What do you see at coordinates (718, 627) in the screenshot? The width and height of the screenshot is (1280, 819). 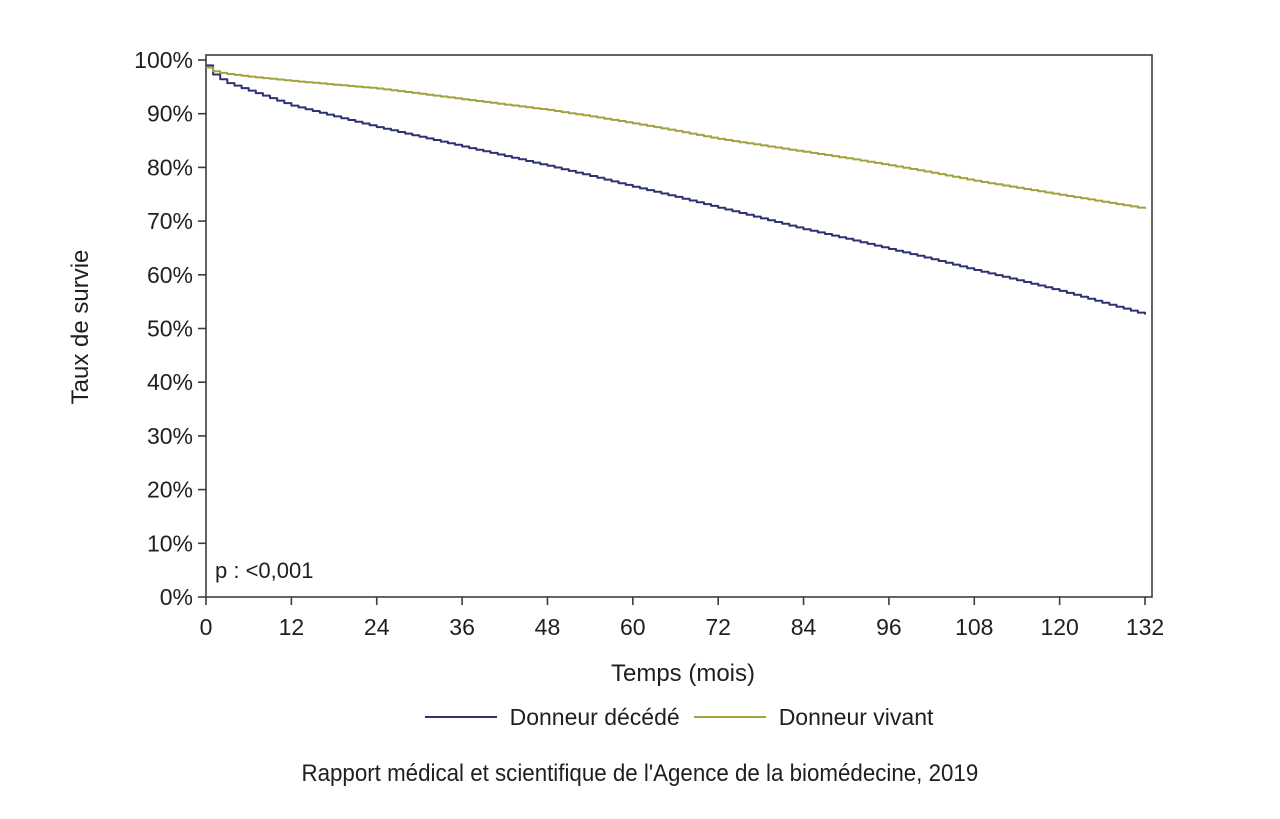 I see `x-axis-tick-label: 72` at bounding box center [718, 627].